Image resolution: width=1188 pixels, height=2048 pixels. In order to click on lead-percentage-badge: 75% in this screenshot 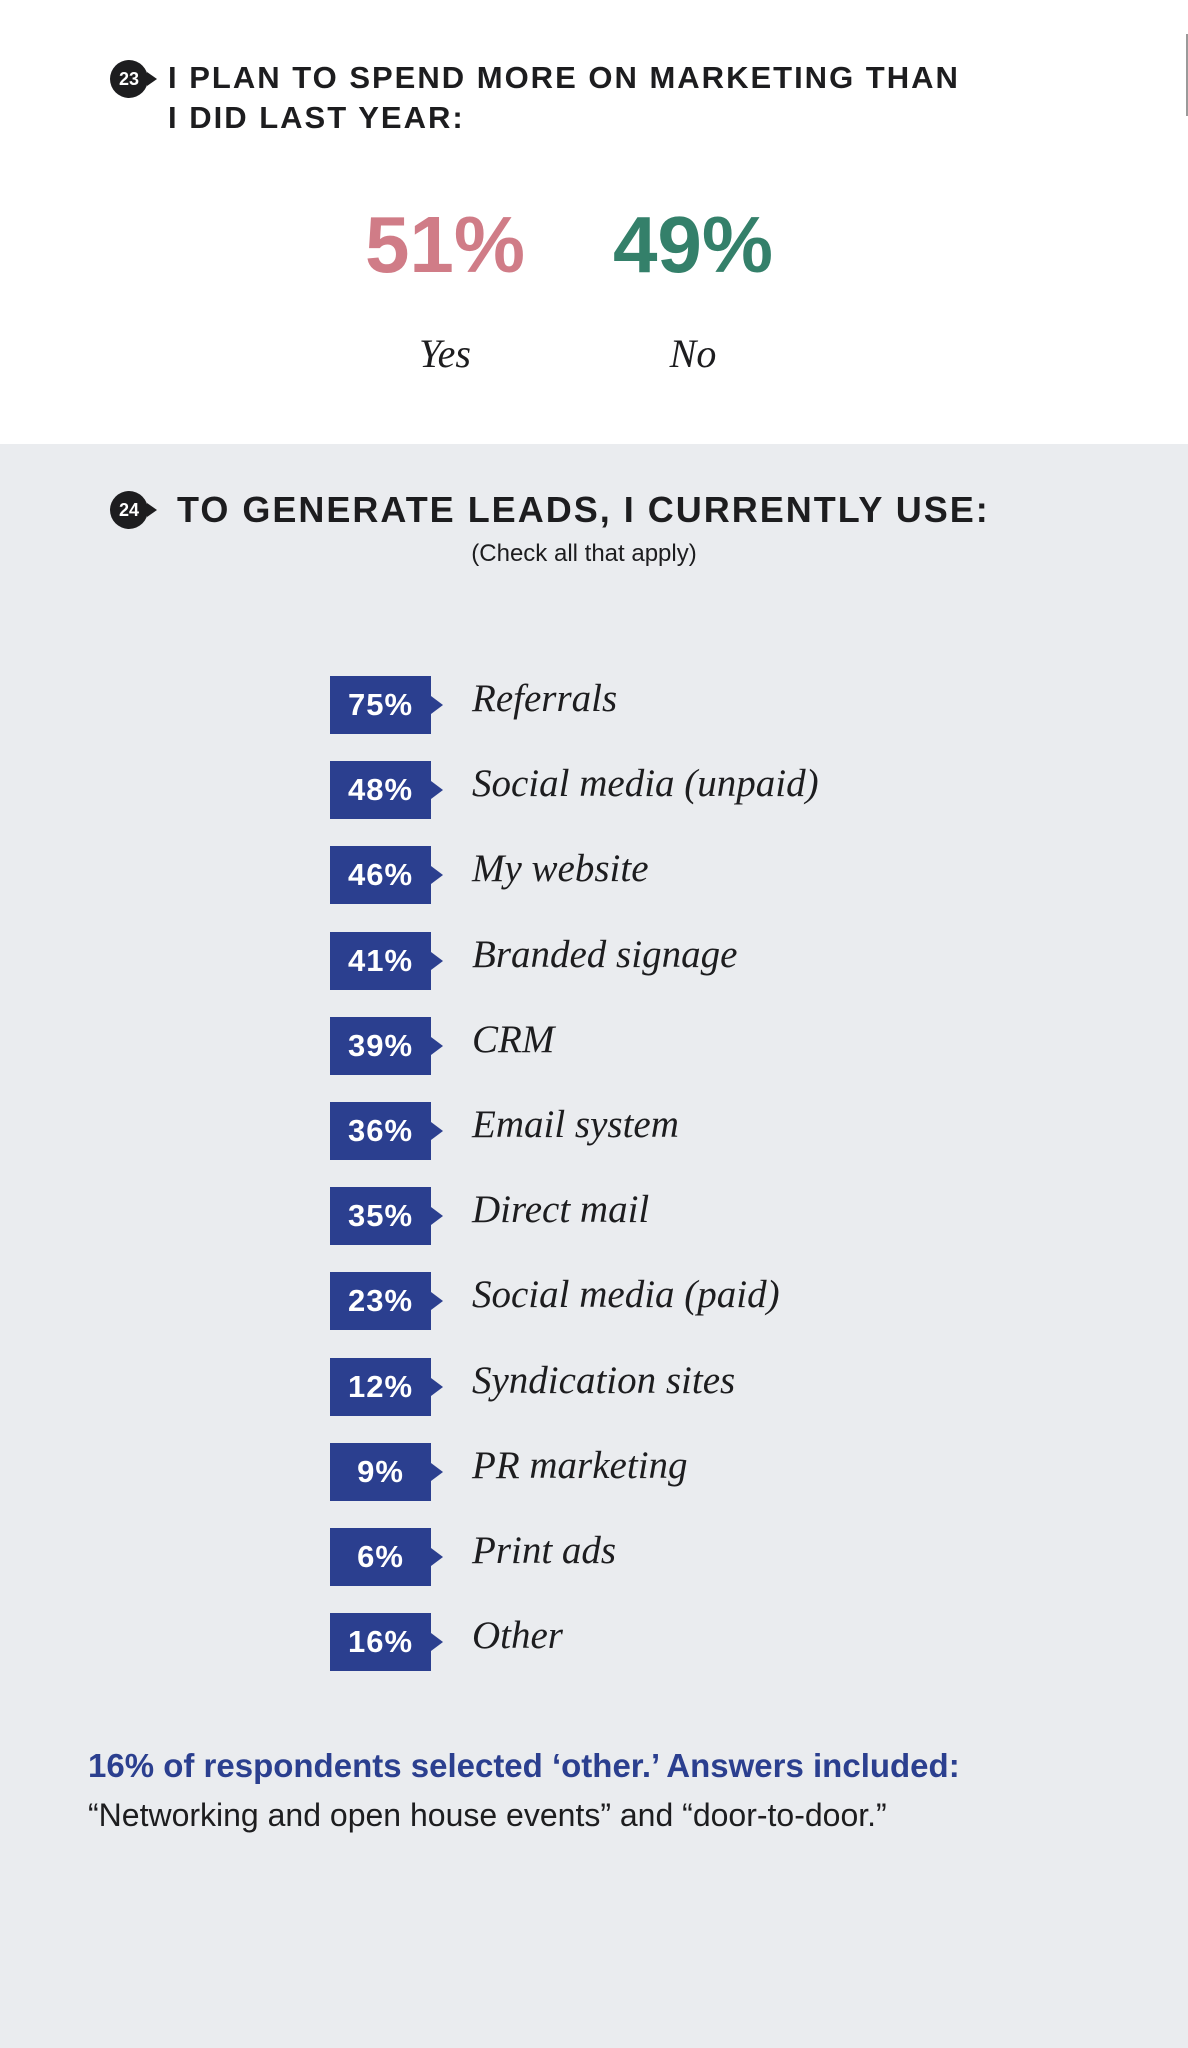, I will do `click(386, 705)`.